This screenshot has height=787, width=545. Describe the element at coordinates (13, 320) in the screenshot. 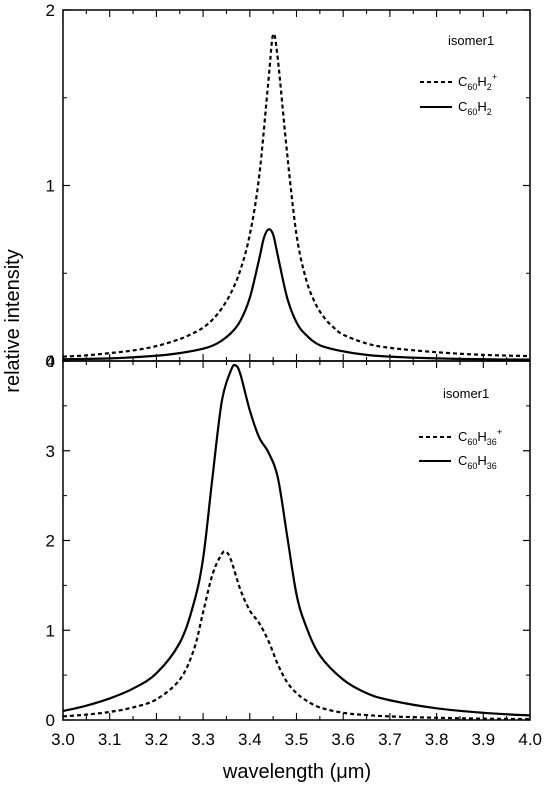

I see `y-axis-title: relative intensity` at that location.